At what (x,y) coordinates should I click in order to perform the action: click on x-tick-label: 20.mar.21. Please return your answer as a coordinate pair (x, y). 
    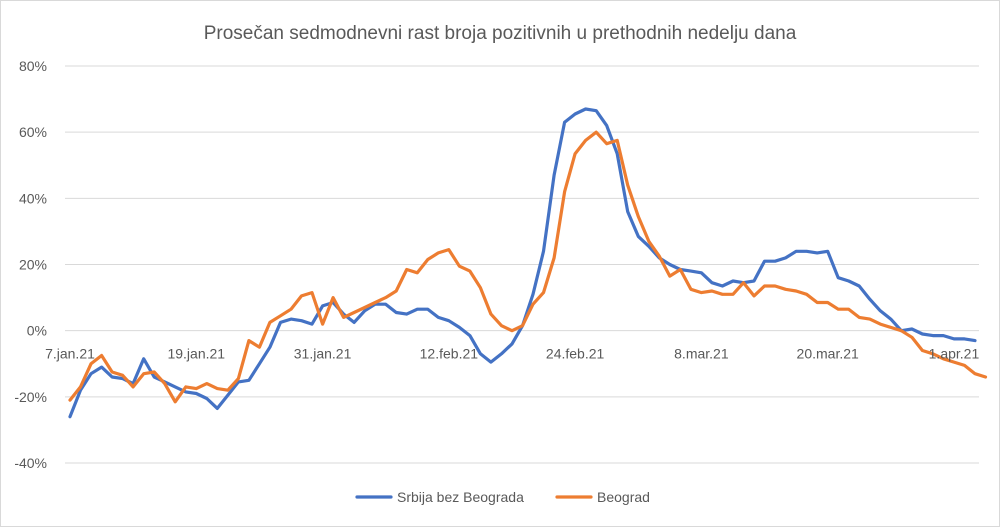
    Looking at the image, I should click on (828, 354).